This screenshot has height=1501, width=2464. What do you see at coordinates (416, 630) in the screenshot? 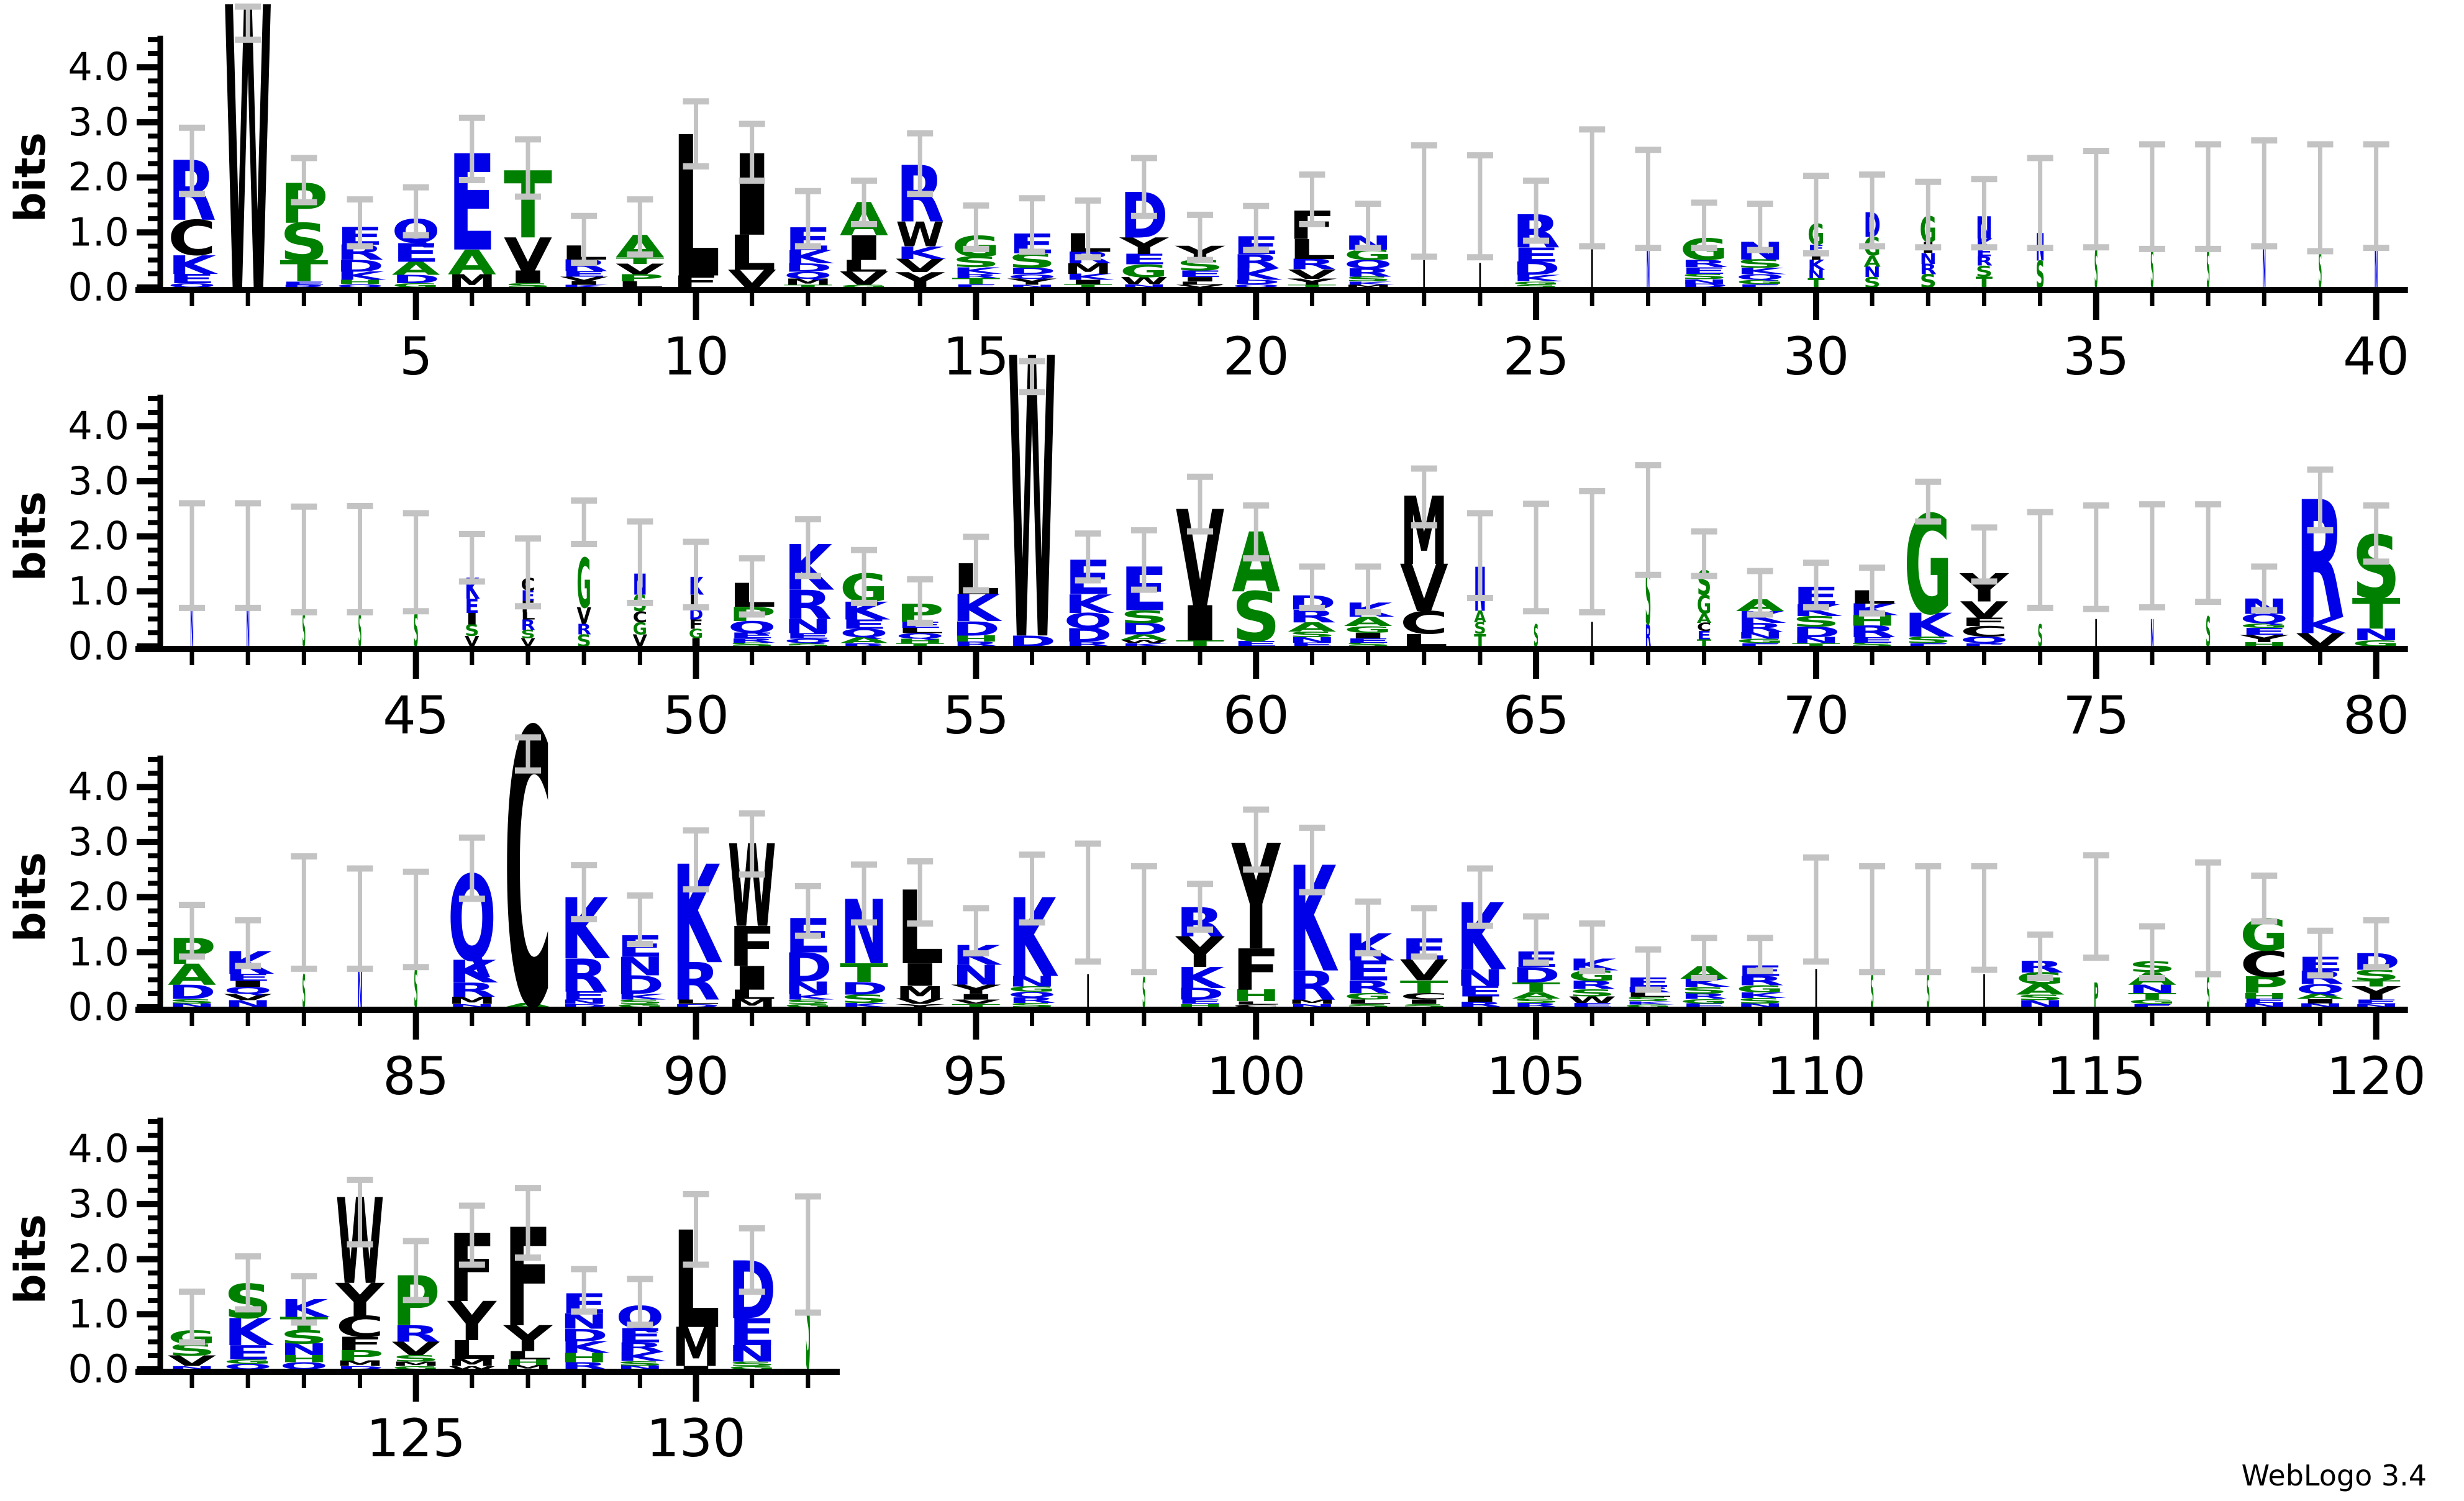
I see `logo-stack-pos-45: S` at bounding box center [416, 630].